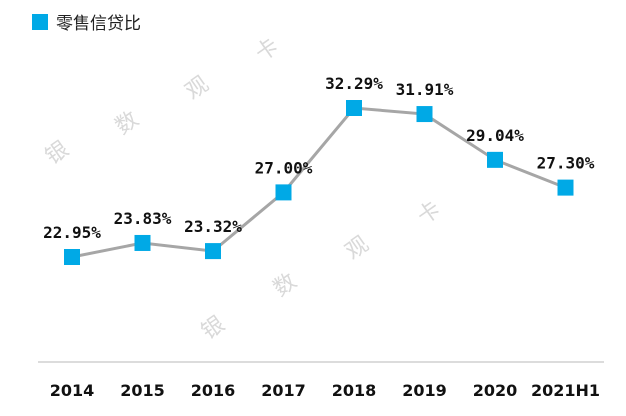 The width and height of the screenshot is (626, 416). What do you see at coordinates (354, 83) in the screenshot?
I see `data-label: 32.29%` at bounding box center [354, 83].